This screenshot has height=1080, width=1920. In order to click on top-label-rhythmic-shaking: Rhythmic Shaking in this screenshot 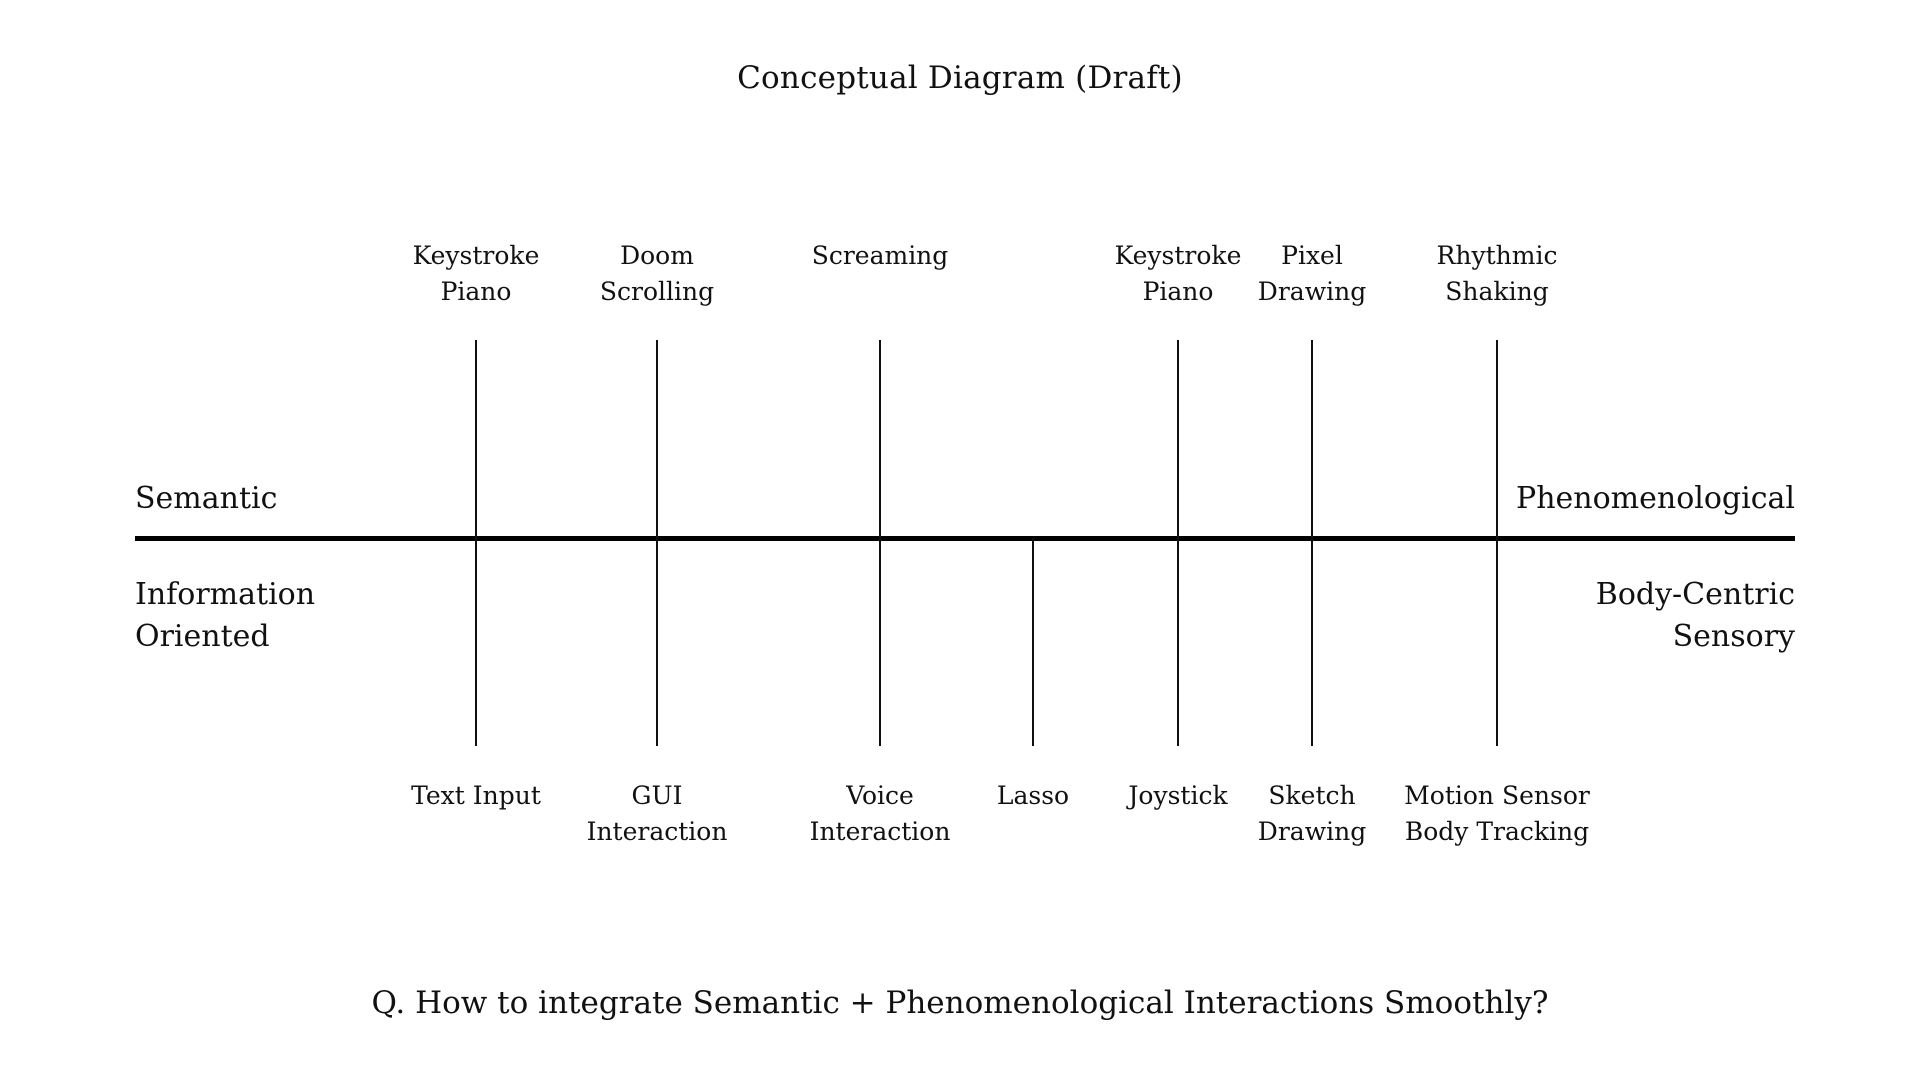, I will do `click(1497, 274)`.